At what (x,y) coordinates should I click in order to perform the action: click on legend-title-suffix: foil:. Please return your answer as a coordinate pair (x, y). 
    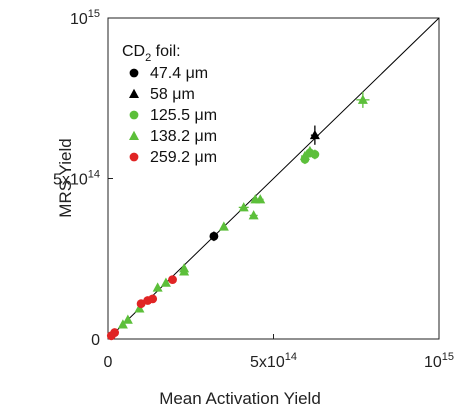
    Looking at the image, I should click on (165, 51).